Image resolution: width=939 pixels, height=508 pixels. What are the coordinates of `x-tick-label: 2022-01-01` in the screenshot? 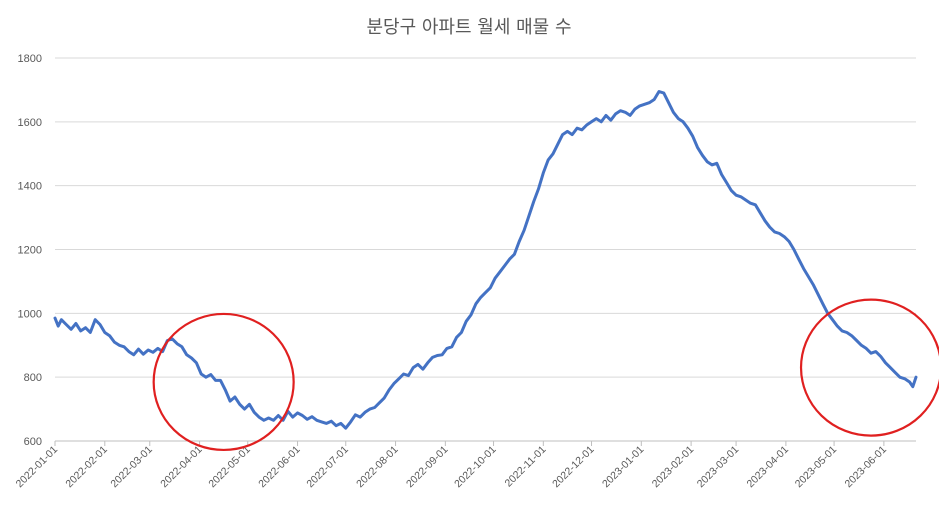 It's located at (37, 467).